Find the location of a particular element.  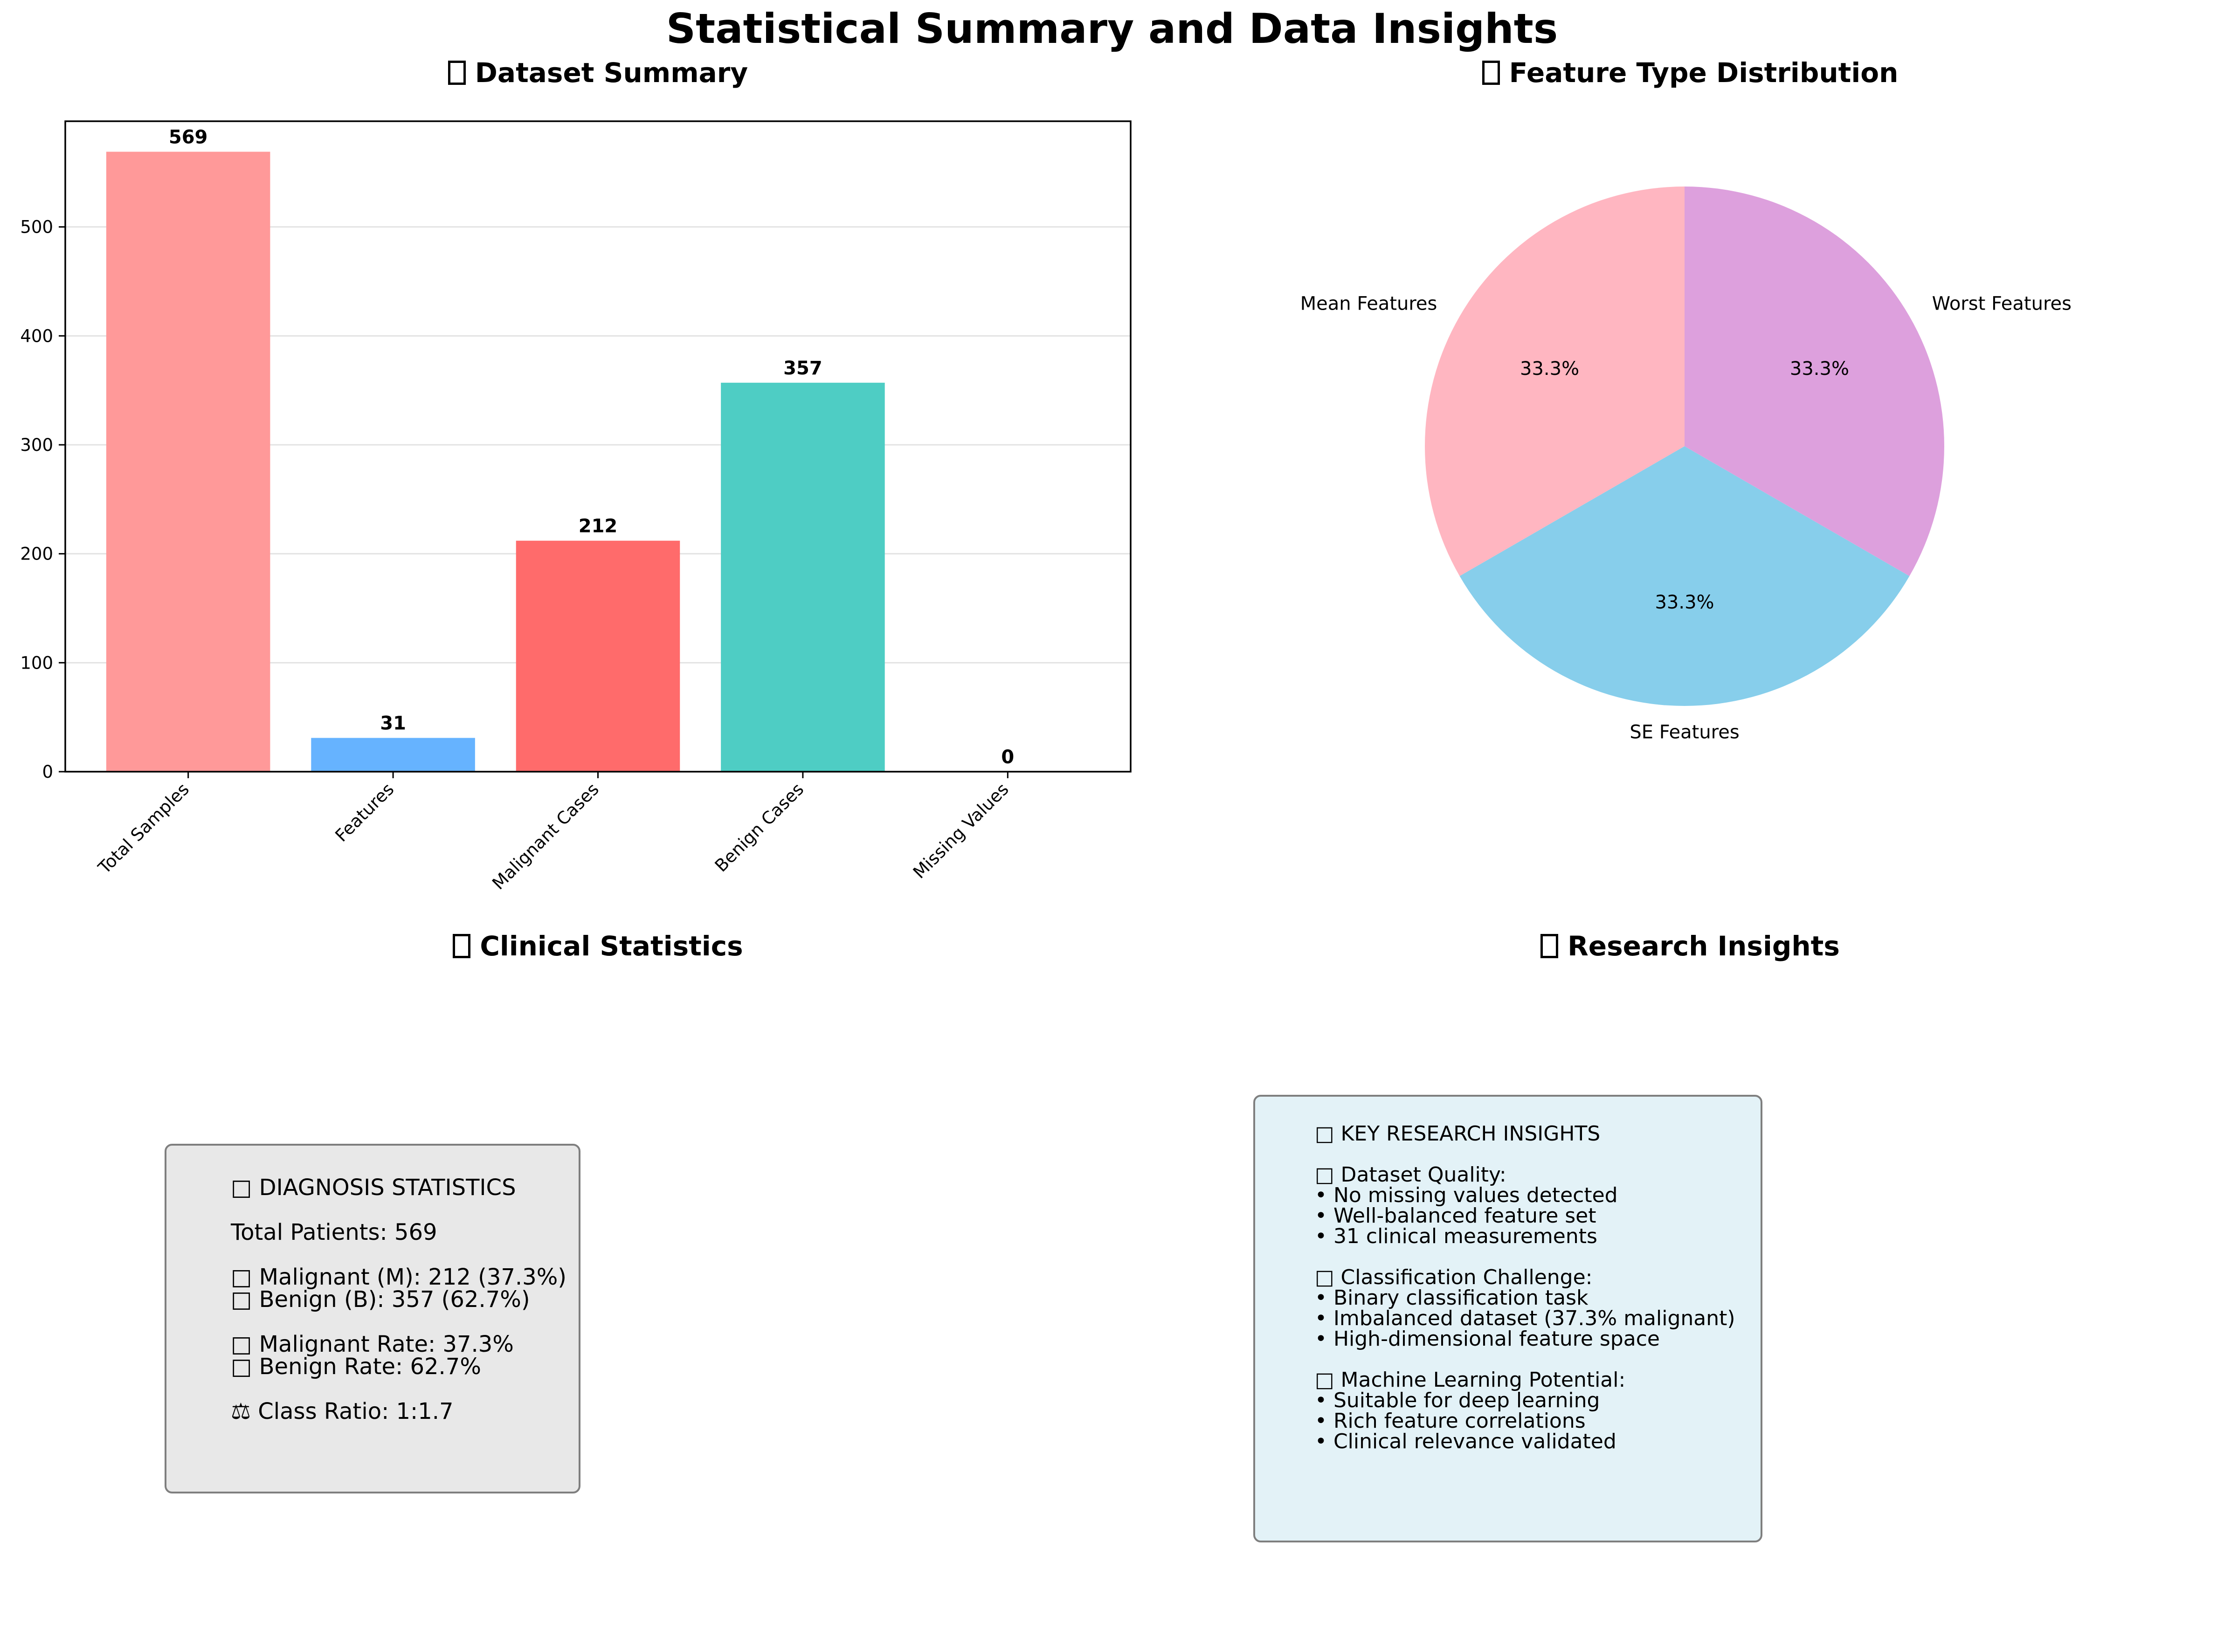

box-text-line: • Clinical relevance validated is located at coordinates (1465, 1441).